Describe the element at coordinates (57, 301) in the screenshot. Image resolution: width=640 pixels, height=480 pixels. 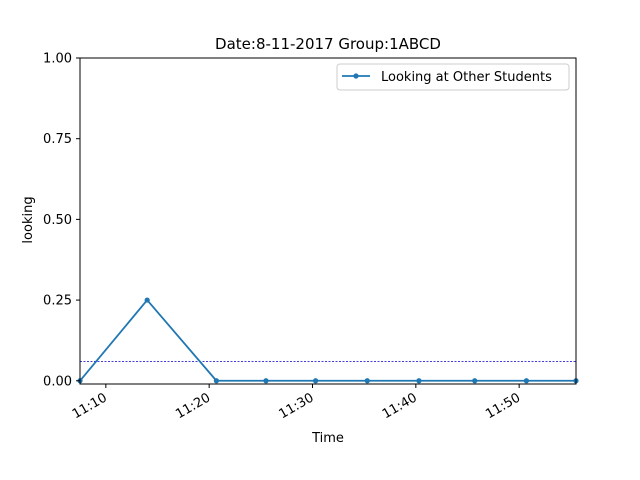
I see `y-tick-label: 0.25` at that location.